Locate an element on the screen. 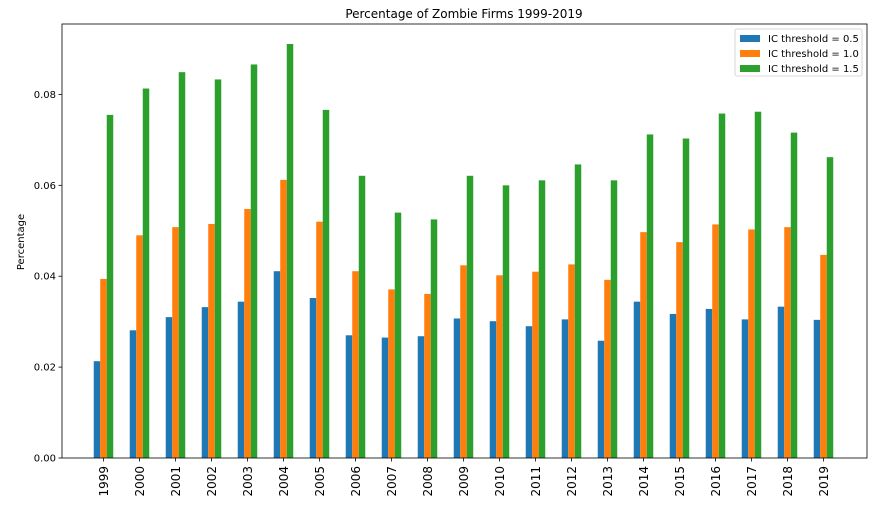 The height and width of the screenshot is (509, 886). bar-series3-2009 is located at coordinates (470, 317).